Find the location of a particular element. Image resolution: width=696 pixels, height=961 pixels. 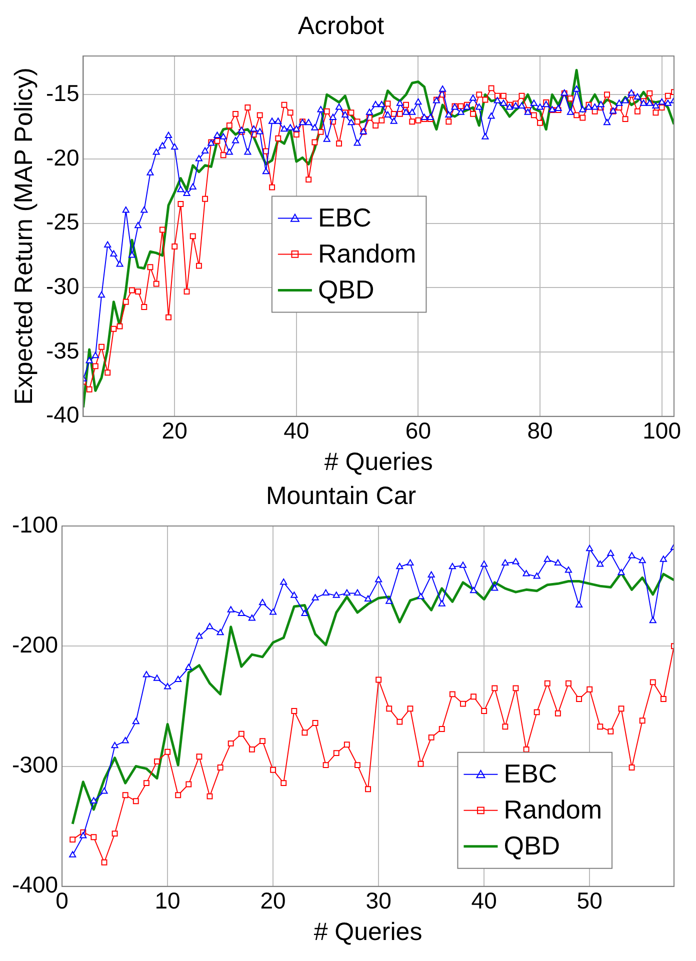

y-tick-label: -20 is located at coordinates (63, 157).